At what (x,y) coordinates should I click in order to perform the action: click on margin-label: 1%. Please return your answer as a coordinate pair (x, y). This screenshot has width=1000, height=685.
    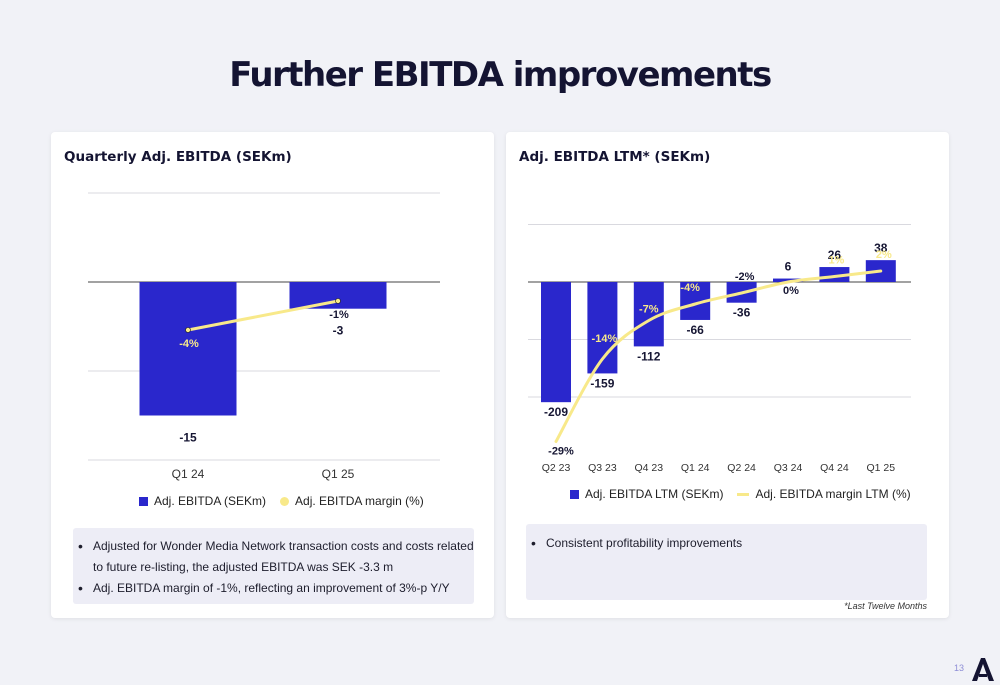
    Looking at the image, I should click on (836, 261).